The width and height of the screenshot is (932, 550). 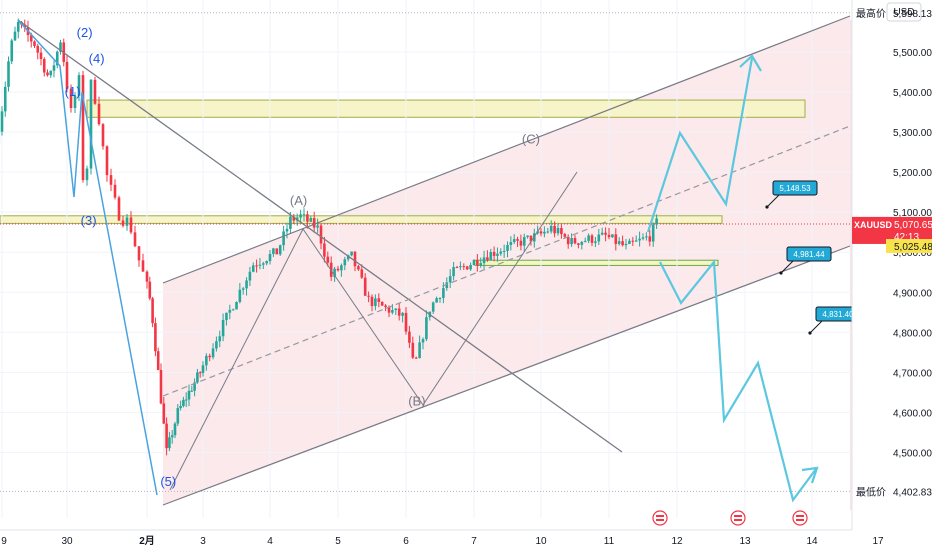 I want to click on time-tick-label: 14, so click(x=812, y=541).